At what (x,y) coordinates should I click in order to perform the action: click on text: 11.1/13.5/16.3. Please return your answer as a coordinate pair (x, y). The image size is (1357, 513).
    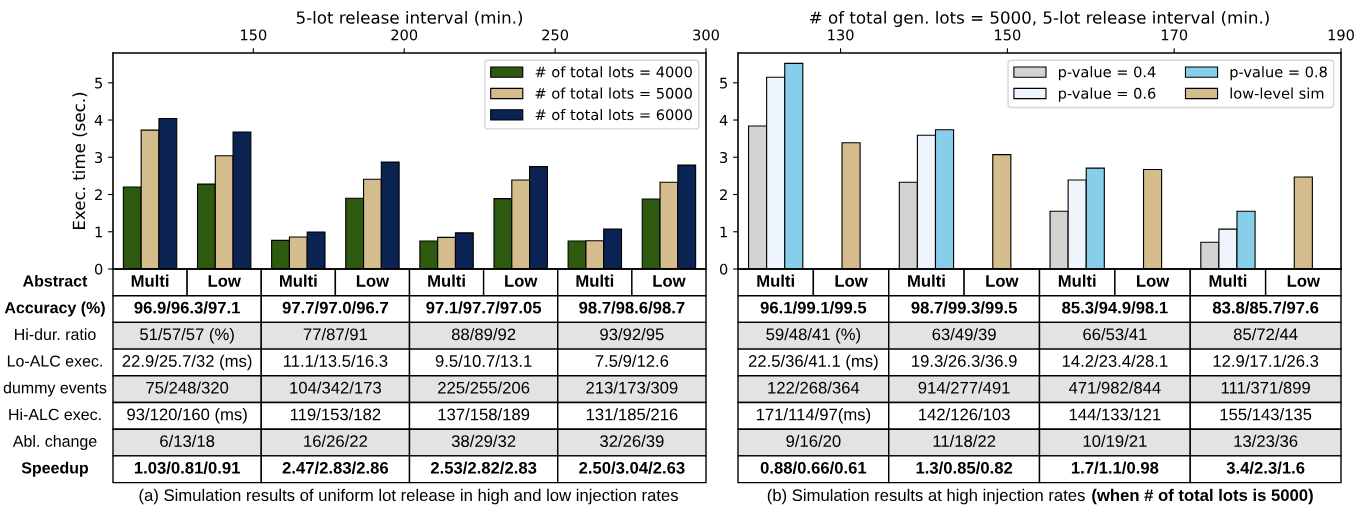
    Looking at the image, I should click on (335, 360).